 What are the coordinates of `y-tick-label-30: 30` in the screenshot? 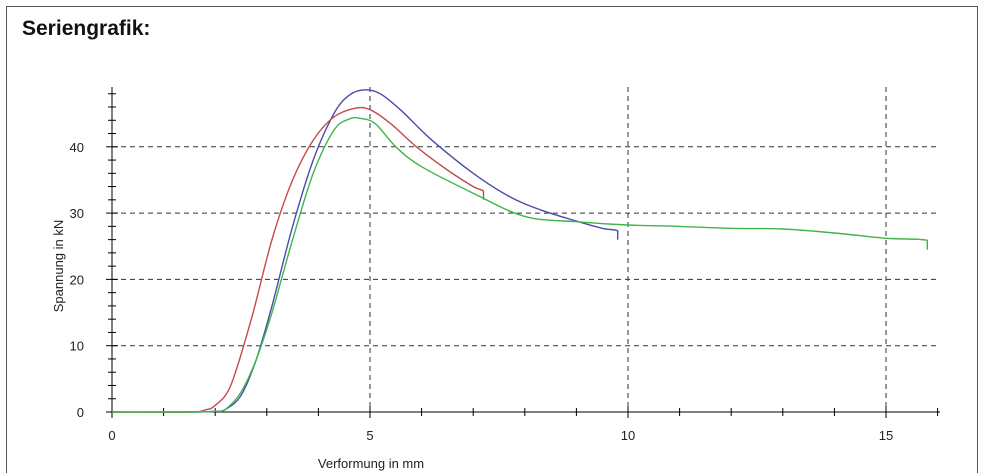 It's located at (77, 213).